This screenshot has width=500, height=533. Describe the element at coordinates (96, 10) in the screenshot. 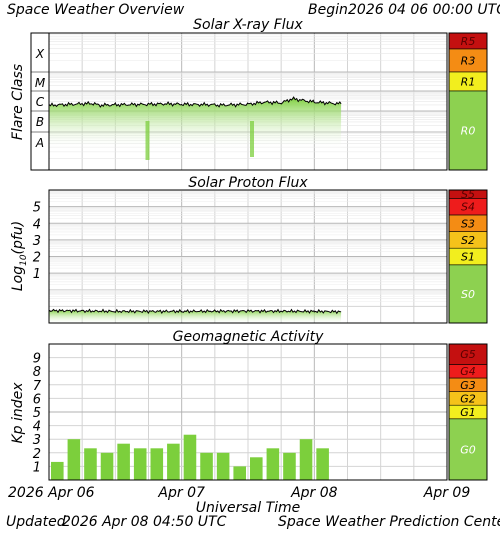

I see `header-title: Space Weather Overview` at that location.